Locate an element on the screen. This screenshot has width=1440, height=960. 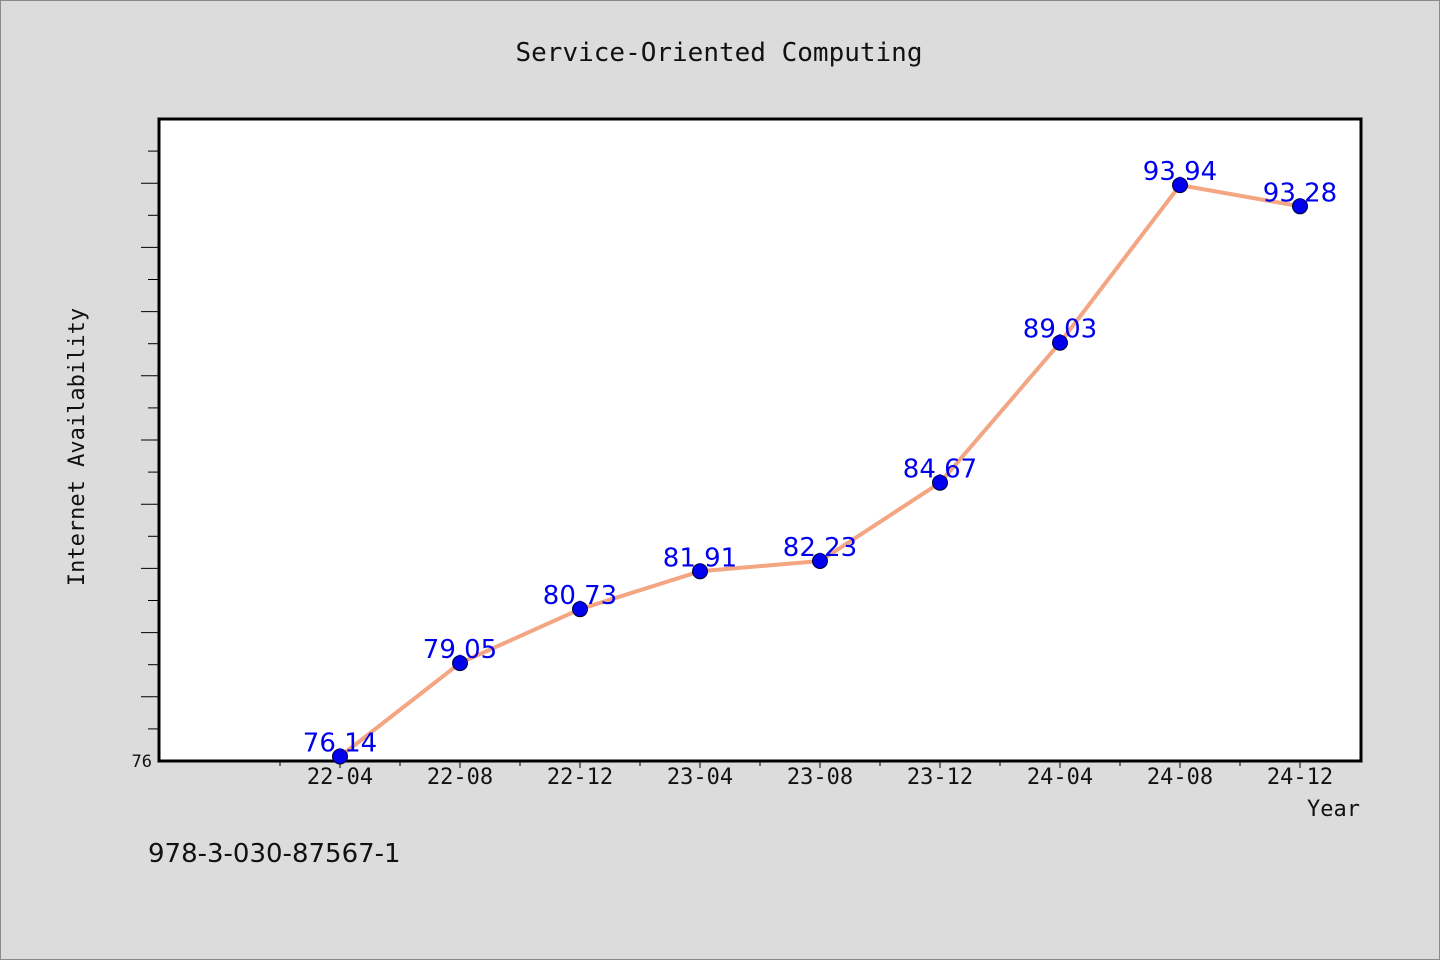
x-tick-label: 23-12 is located at coordinates (940, 777).